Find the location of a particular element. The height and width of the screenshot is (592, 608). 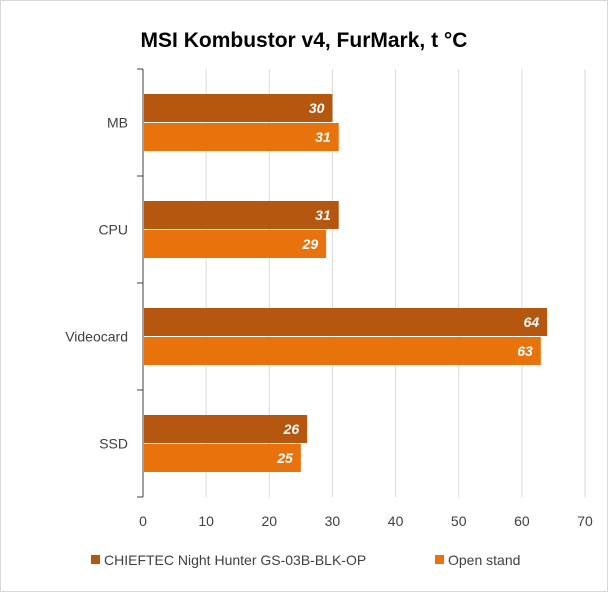

data-label: 25 is located at coordinates (284, 458).